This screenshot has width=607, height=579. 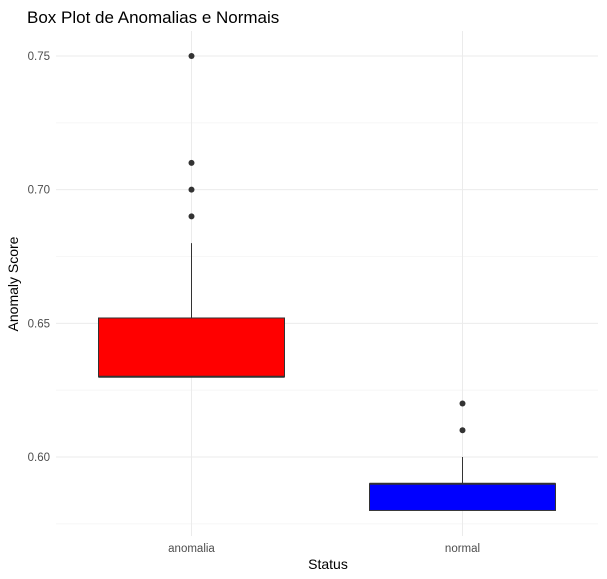 I want to click on y-tick-label: 0.75, so click(x=39, y=57).